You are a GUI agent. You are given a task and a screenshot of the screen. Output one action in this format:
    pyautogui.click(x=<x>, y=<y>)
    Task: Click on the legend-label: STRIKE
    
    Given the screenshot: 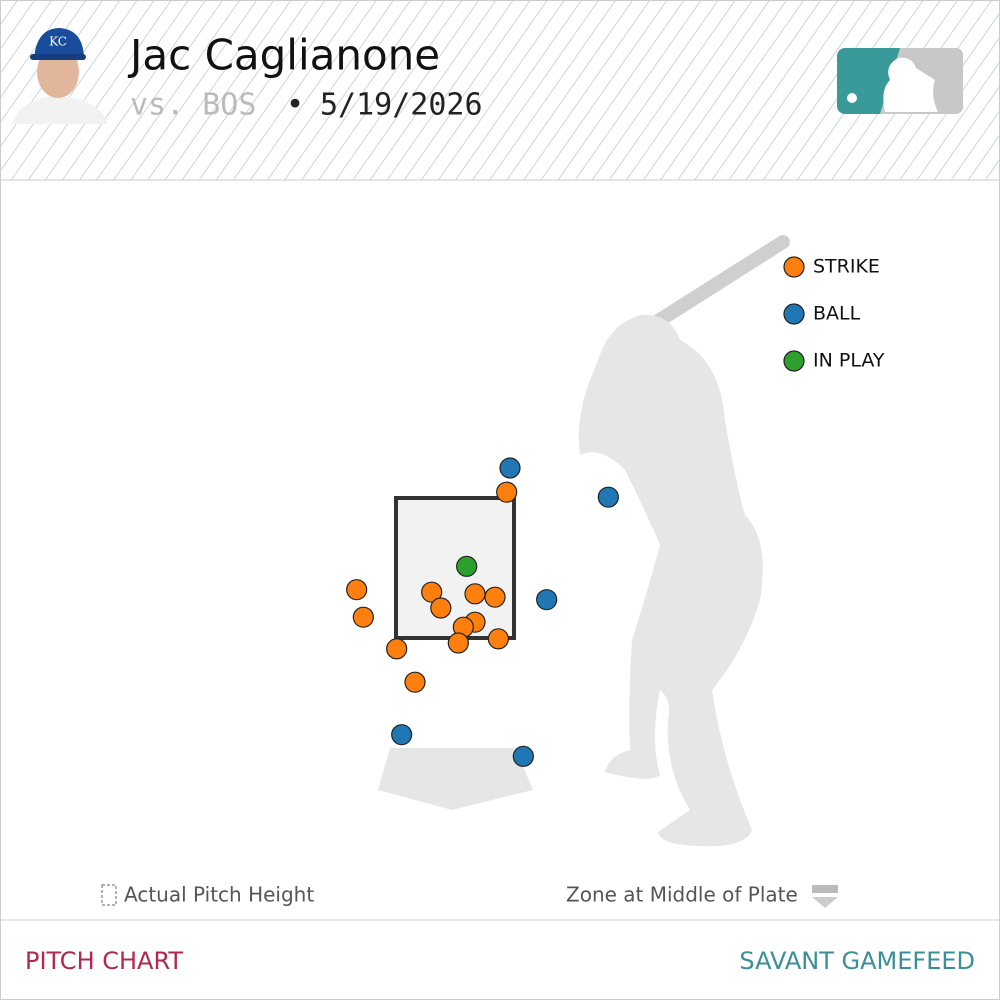 What is the action you would take?
    pyautogui.click(x=846, y=267)
    